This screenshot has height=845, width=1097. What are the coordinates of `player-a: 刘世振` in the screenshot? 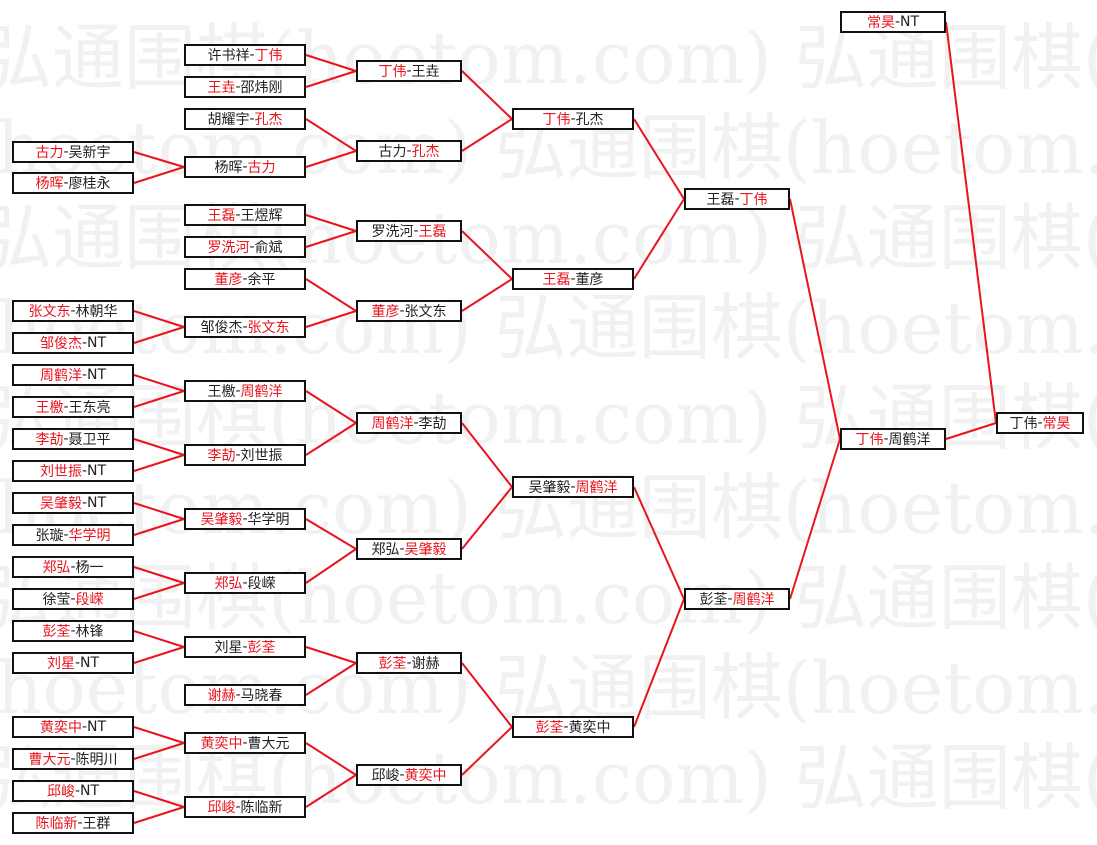 It's located at (60, 472).